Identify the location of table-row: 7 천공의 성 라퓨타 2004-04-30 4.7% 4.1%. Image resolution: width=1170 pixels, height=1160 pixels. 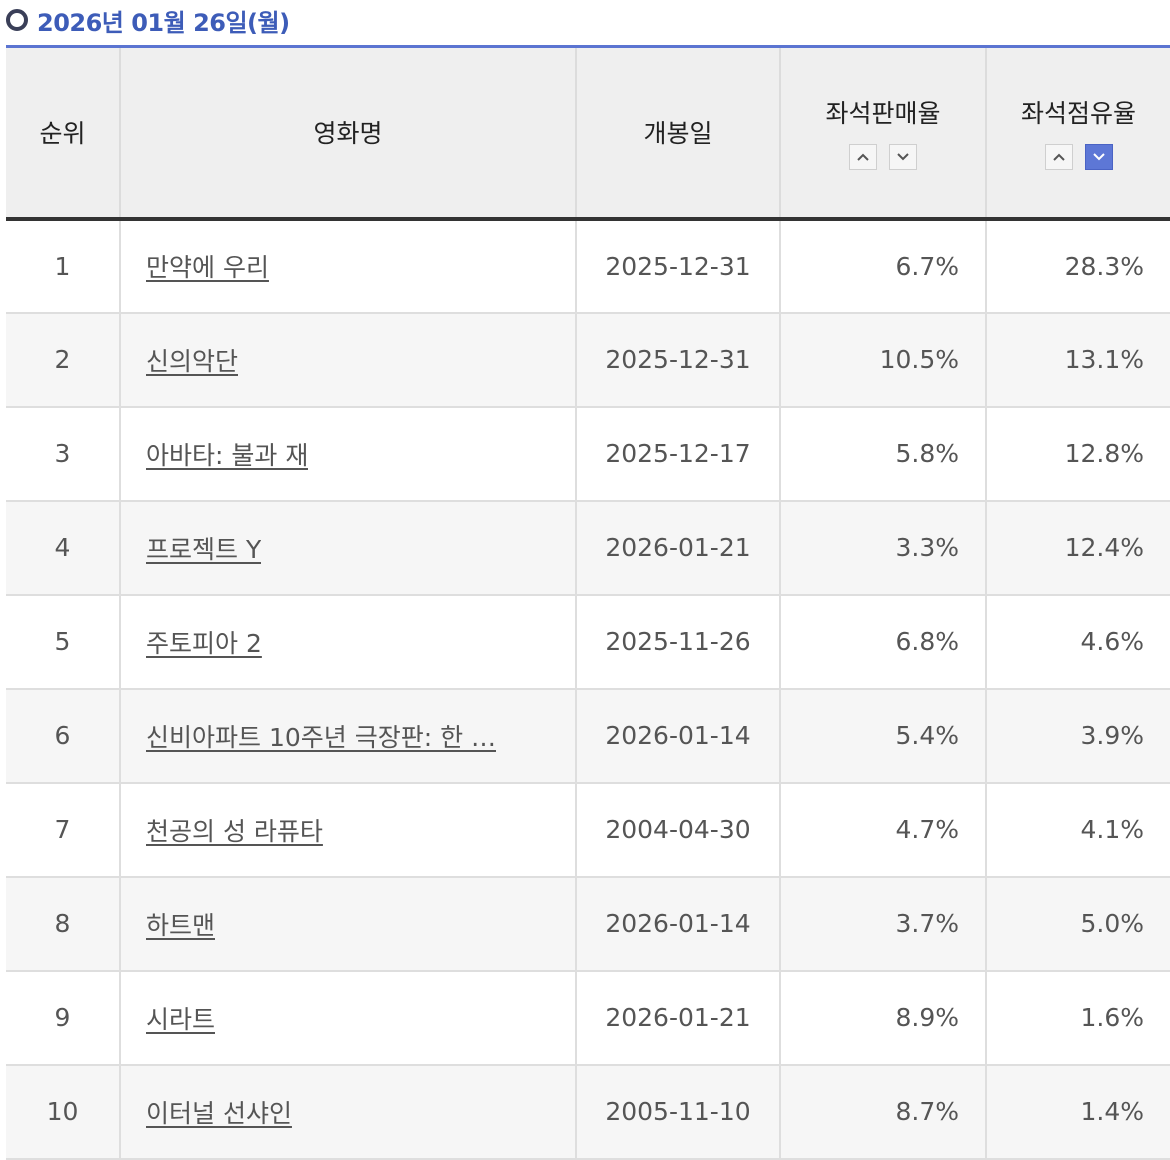
(588, 830).